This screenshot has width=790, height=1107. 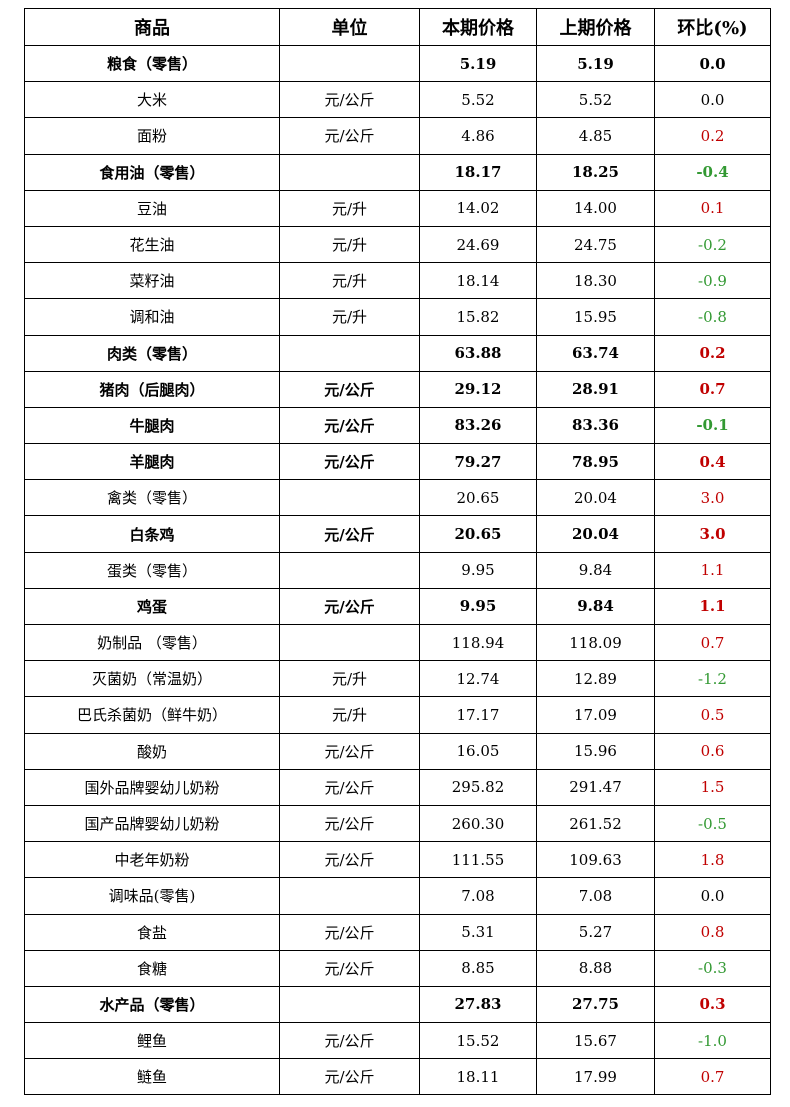 What do you see at coordinates (152, 896) in the screenshot?
I see `commodity-cell: 调味品(零售)` at bounding box center [152, 896].